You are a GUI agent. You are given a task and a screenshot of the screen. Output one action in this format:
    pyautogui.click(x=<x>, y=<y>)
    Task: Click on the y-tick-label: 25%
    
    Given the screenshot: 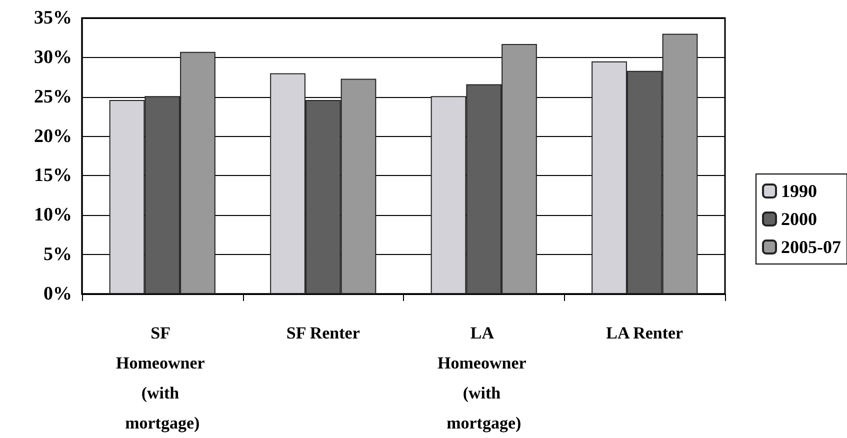 What is the action you would take?
    pyautogui.click(x=53, y=97)
    